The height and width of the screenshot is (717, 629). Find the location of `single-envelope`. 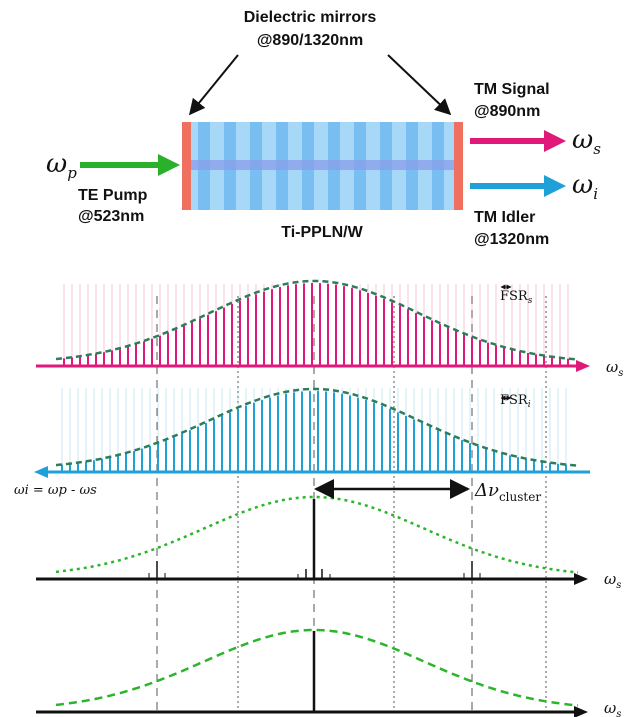

single-envelope is located at coordinates (317, 667).